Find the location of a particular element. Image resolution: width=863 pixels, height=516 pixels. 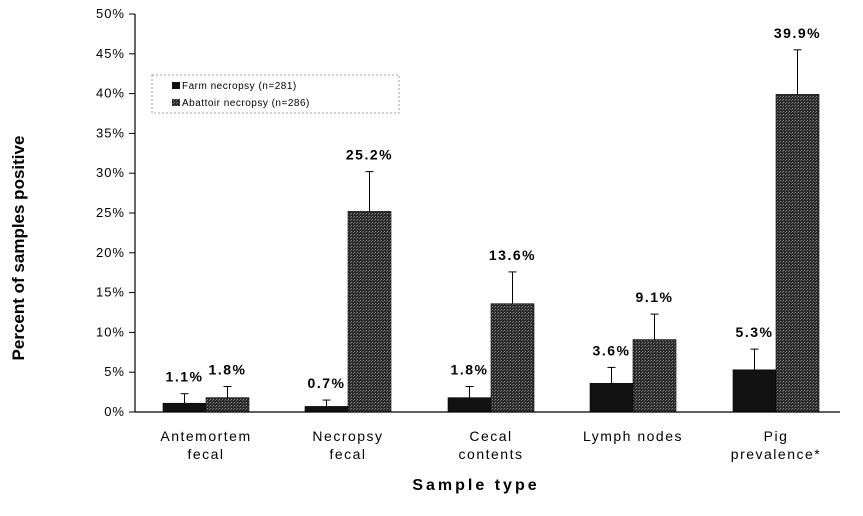

y-tick-label: 0% is located at coordinates (114, 411).